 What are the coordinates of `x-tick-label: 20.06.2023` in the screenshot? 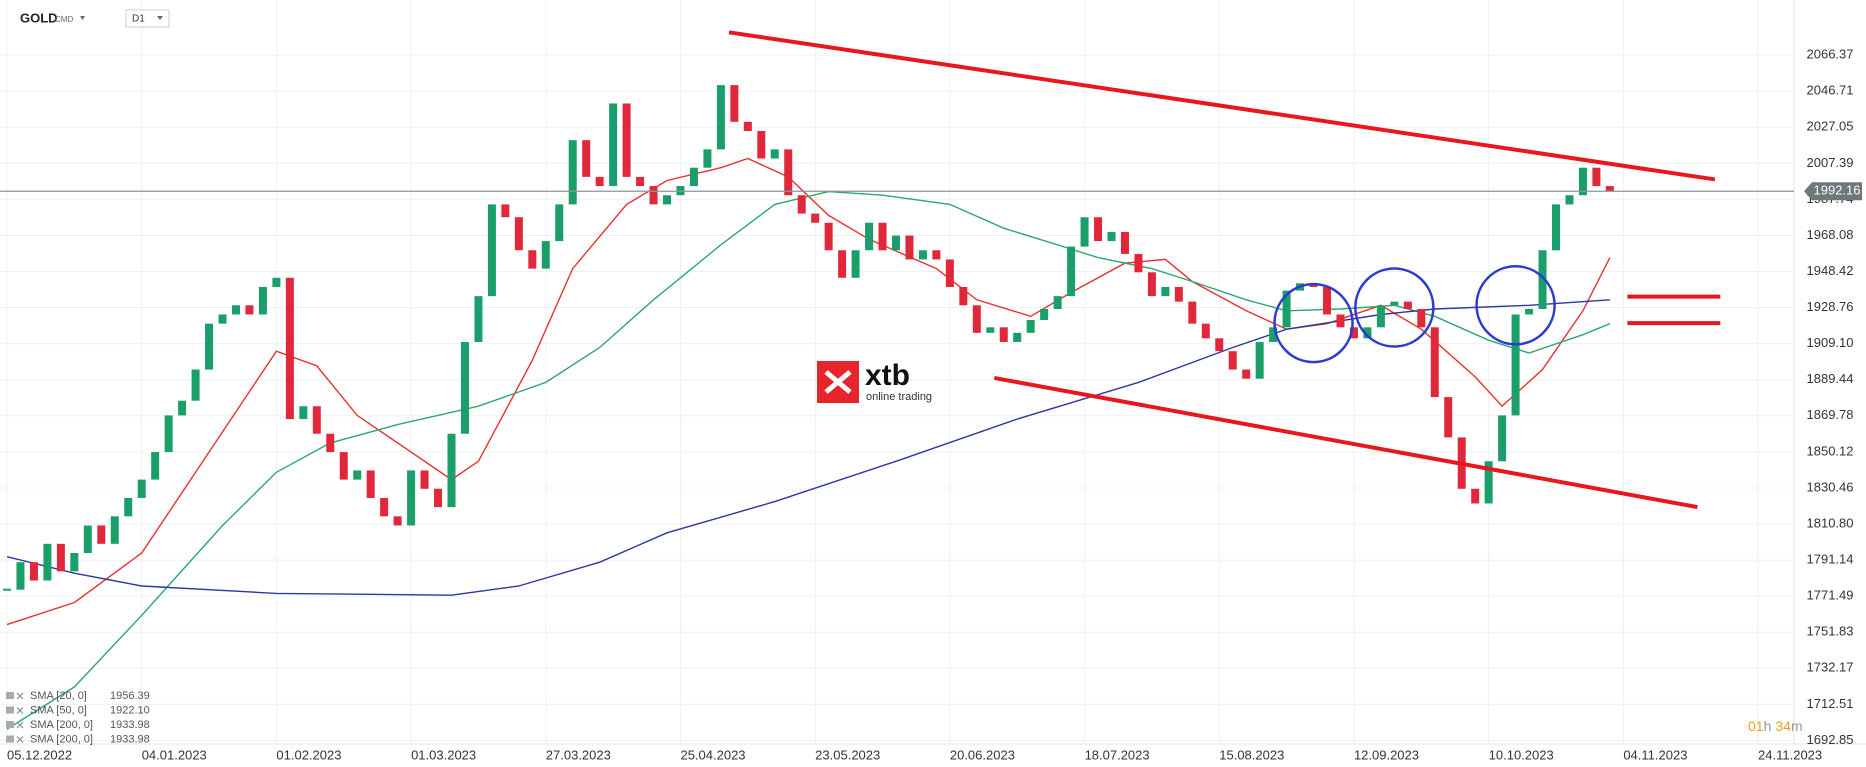 It's located at (982, 754).